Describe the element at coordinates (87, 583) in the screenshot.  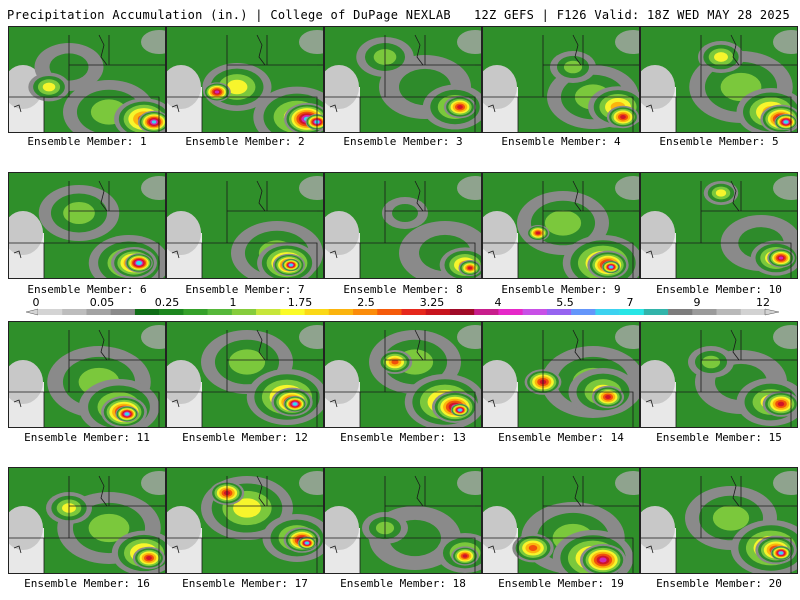
I see `ensemble-member-label: Ensemble Member: 16` at that location.